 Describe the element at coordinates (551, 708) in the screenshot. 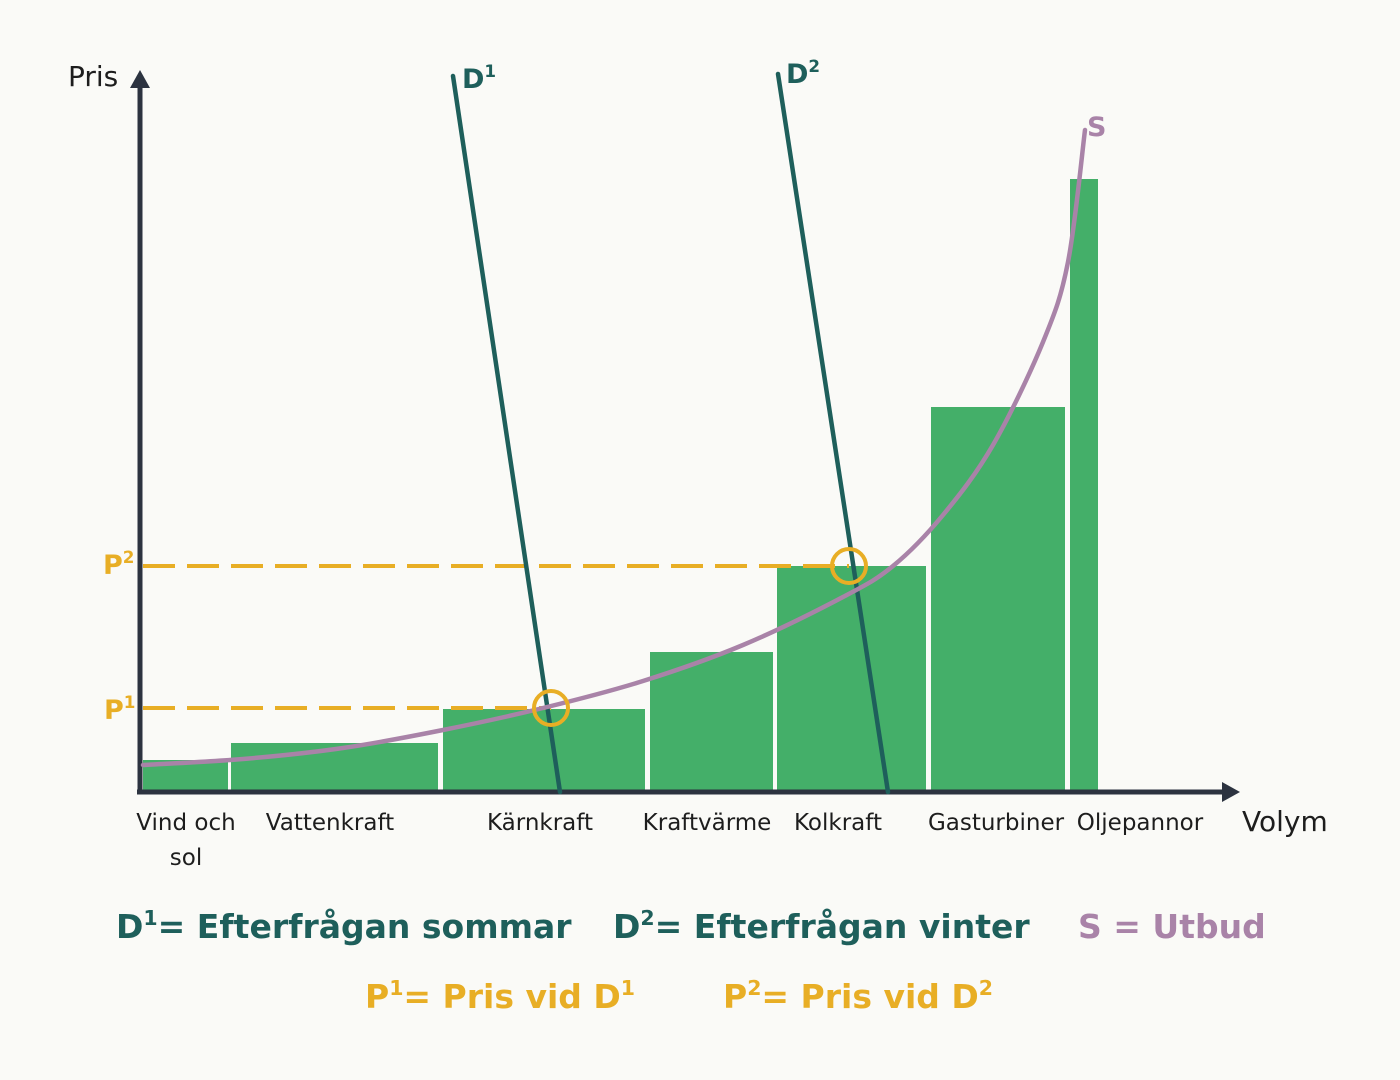

I see `equilibrium-marker-p1` at that location.